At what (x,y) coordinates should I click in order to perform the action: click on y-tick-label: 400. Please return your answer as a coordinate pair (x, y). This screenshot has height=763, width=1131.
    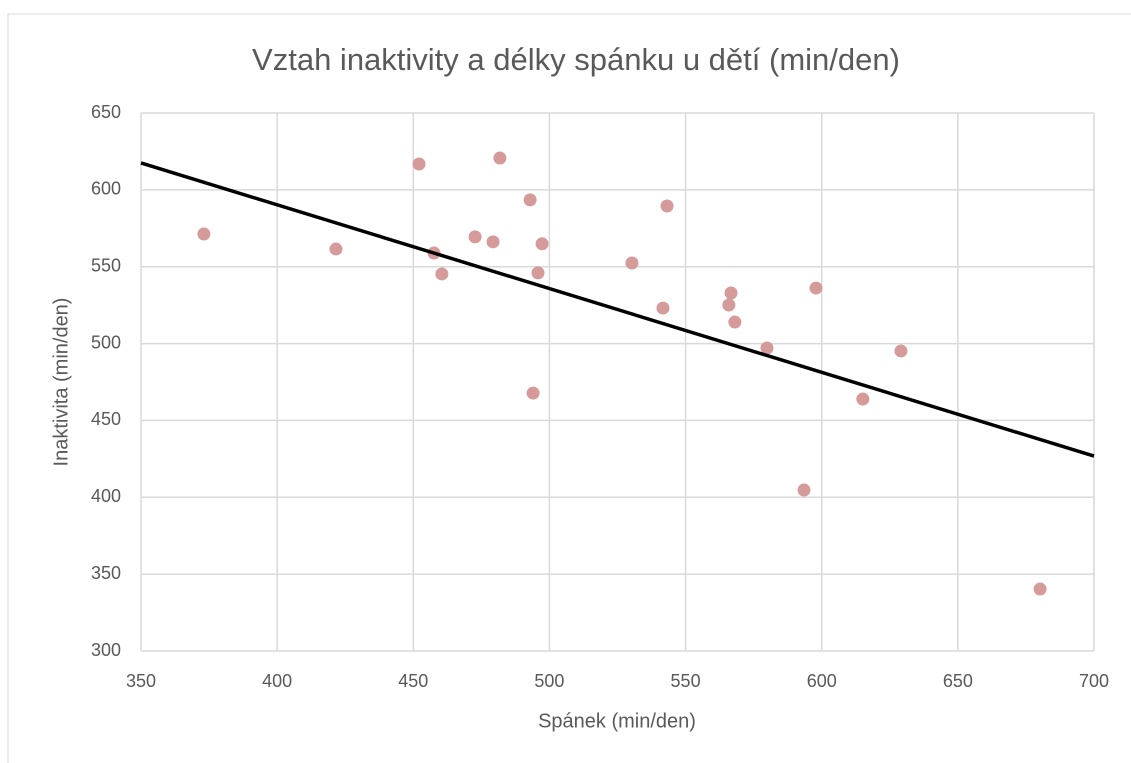
    Looking at the image, I should click on (106, 496).